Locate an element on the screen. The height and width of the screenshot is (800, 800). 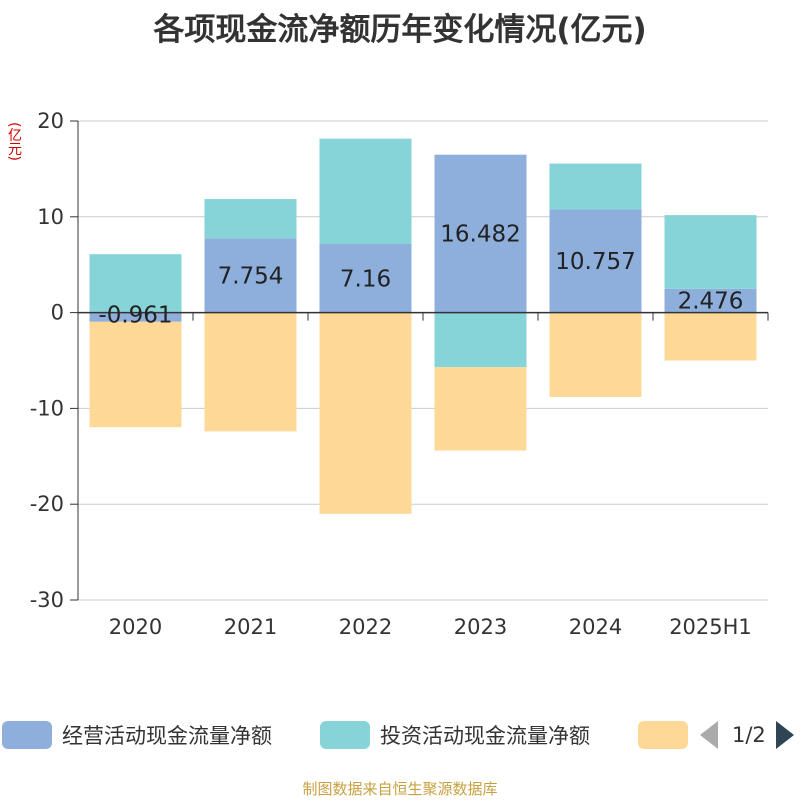
previous-page-icon is located at coordinates (709, 735).